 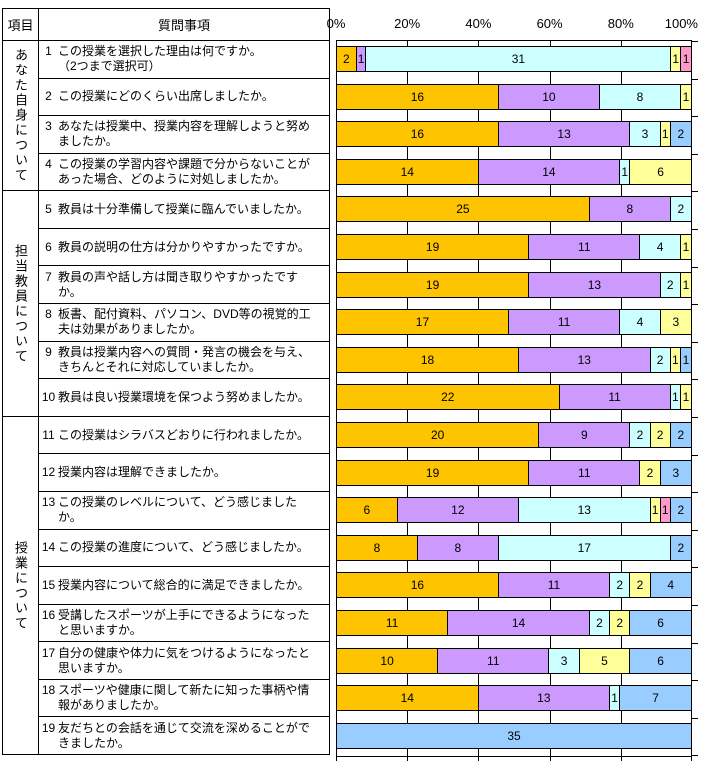 I want to click on bar-segment-value: 16, so click(x=417, y=96).